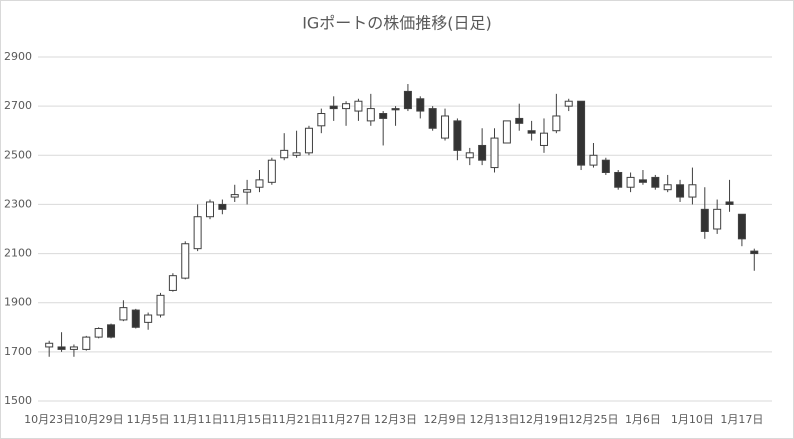  I want to click on x-tick-label: 10月23日, so click(49, 419).